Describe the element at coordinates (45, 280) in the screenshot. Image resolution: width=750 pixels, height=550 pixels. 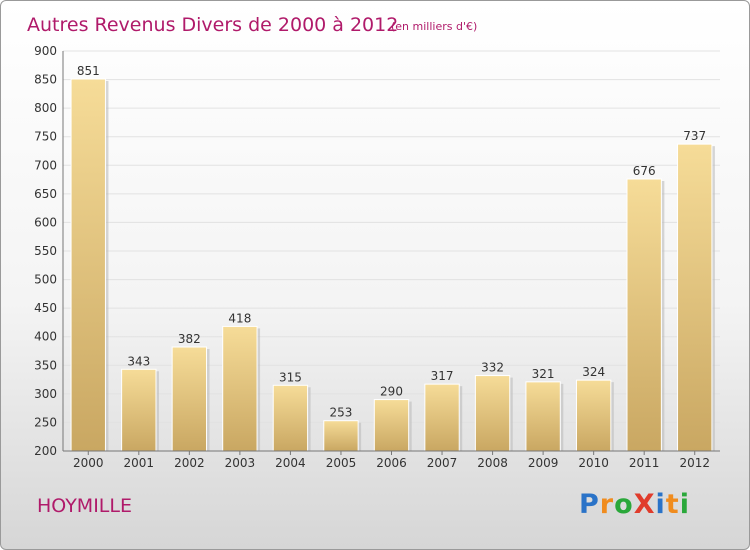
I see `y-tick-label: 500` at that location.